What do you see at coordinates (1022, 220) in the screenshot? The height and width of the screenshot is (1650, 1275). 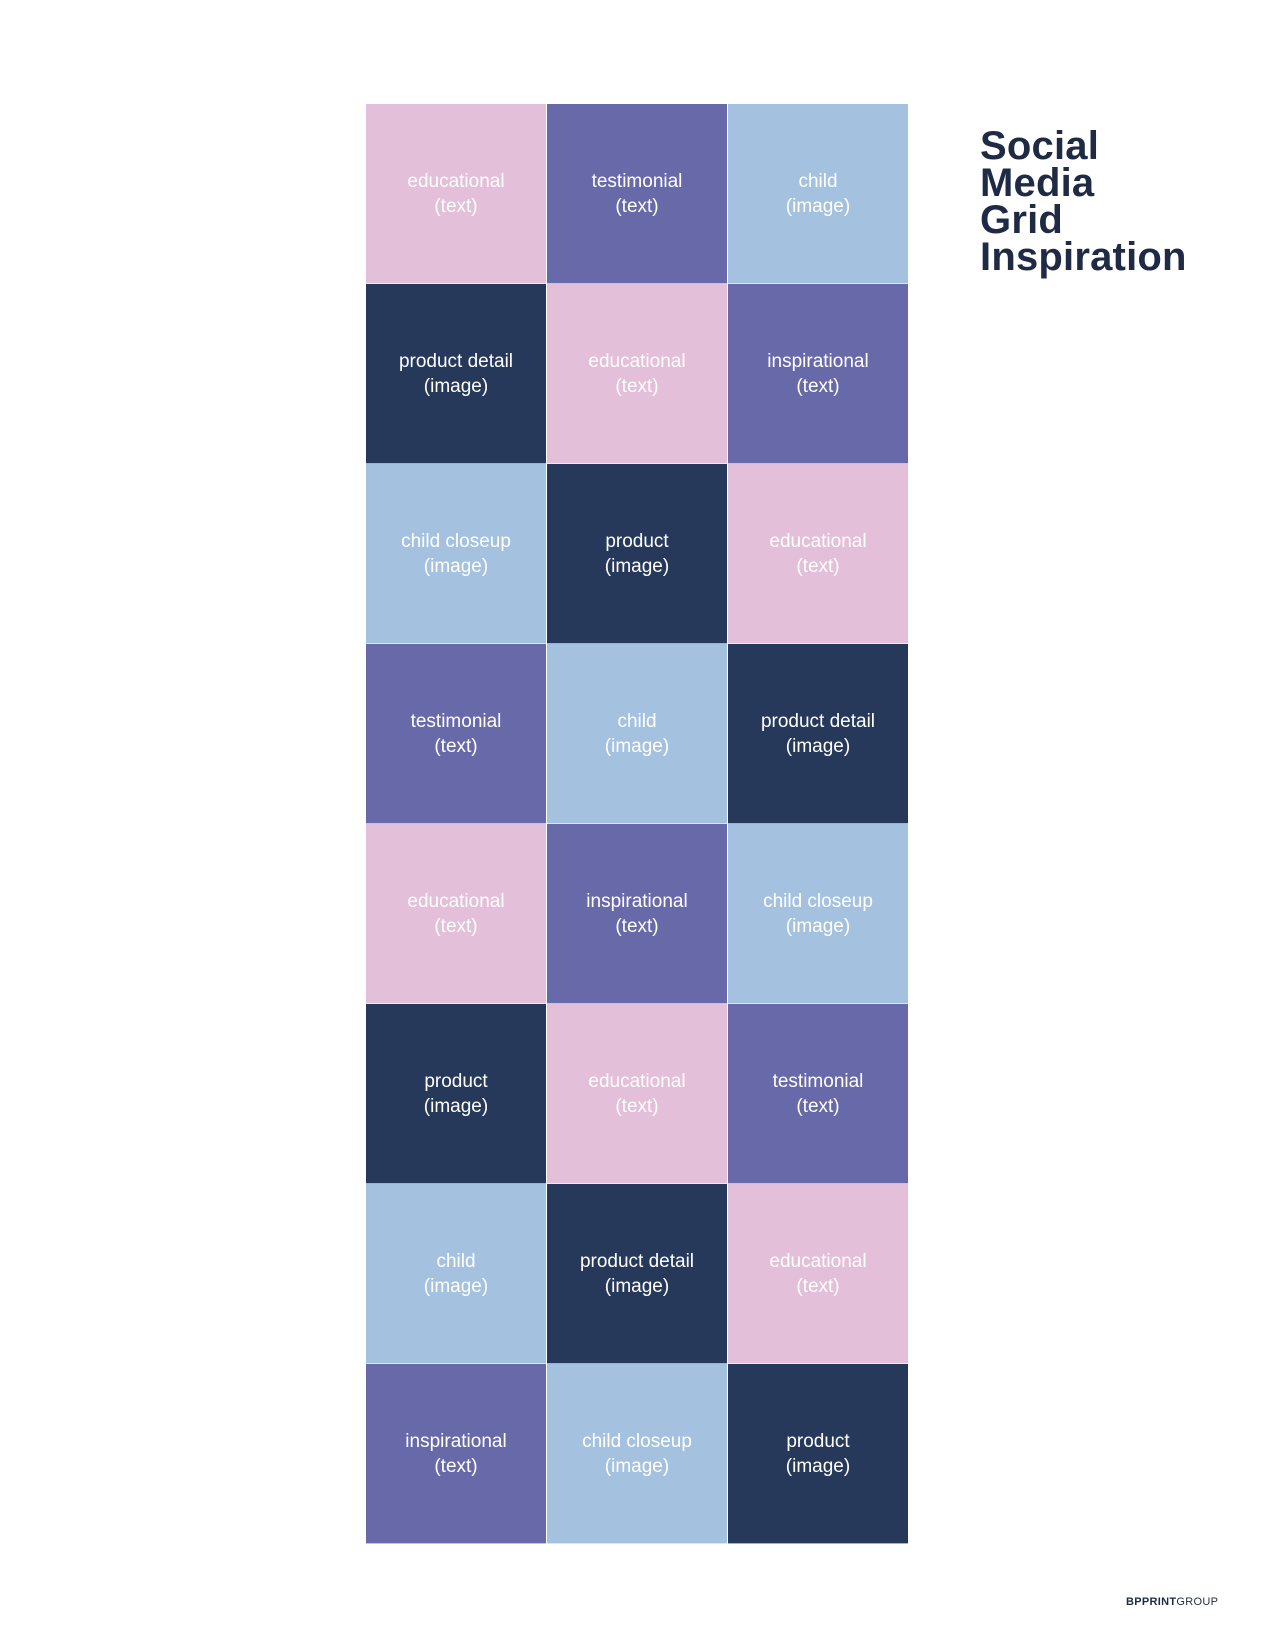 I see `title-line: Grid` at bounding box center [1022, 220].